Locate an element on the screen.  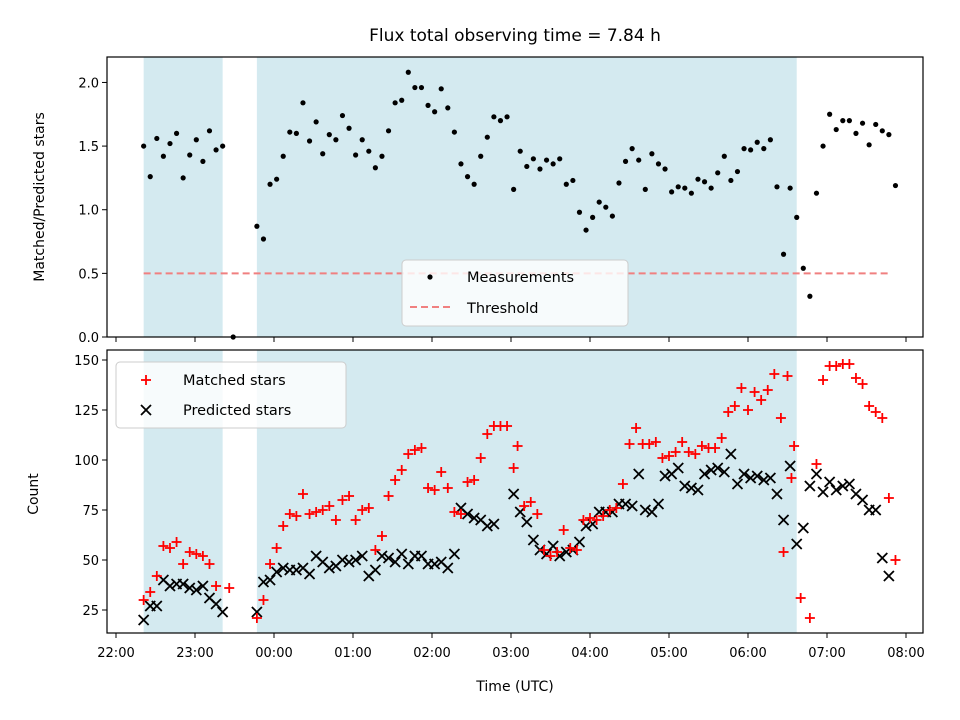
x-tick-label: 06:00 is located at coordinates (747, 653).